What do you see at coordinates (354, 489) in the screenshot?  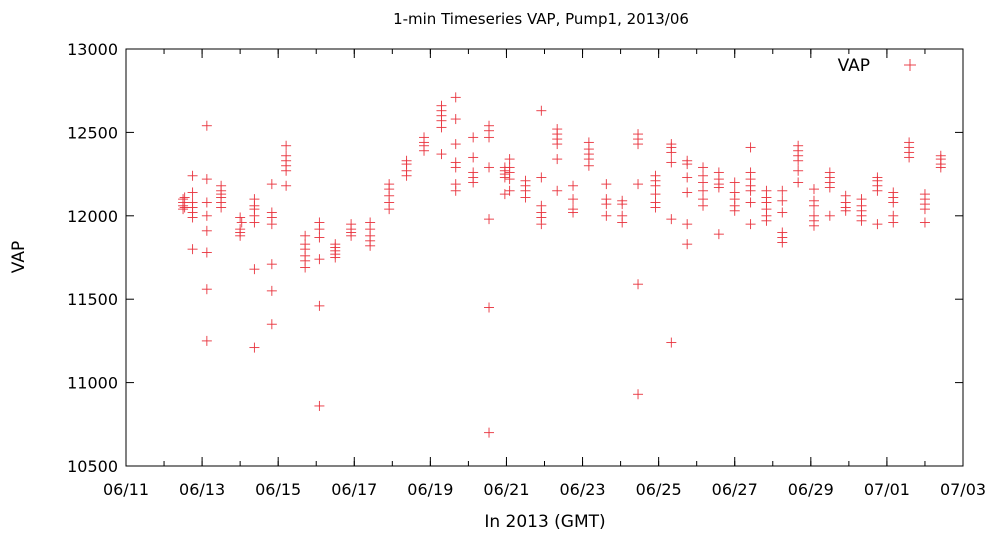 I see `x-tick-label: 06/17` at bounding box center [354, 489].